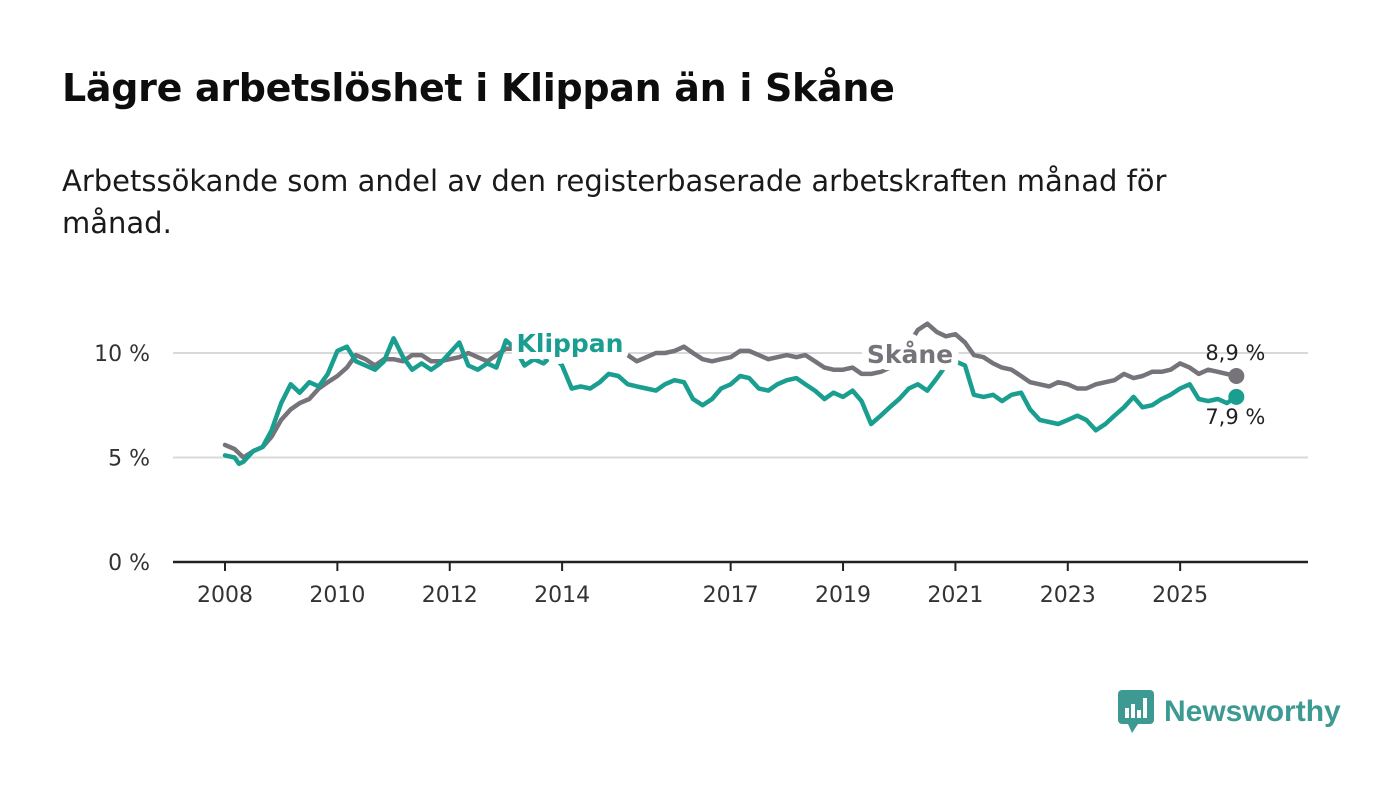 Image resolution: width=1400 pixels, height=794 pixels. What do you see at coordinates (129, 458) in the screenshot?
I see `y-tick-label: 5 %` at bounding box center [129, 458].